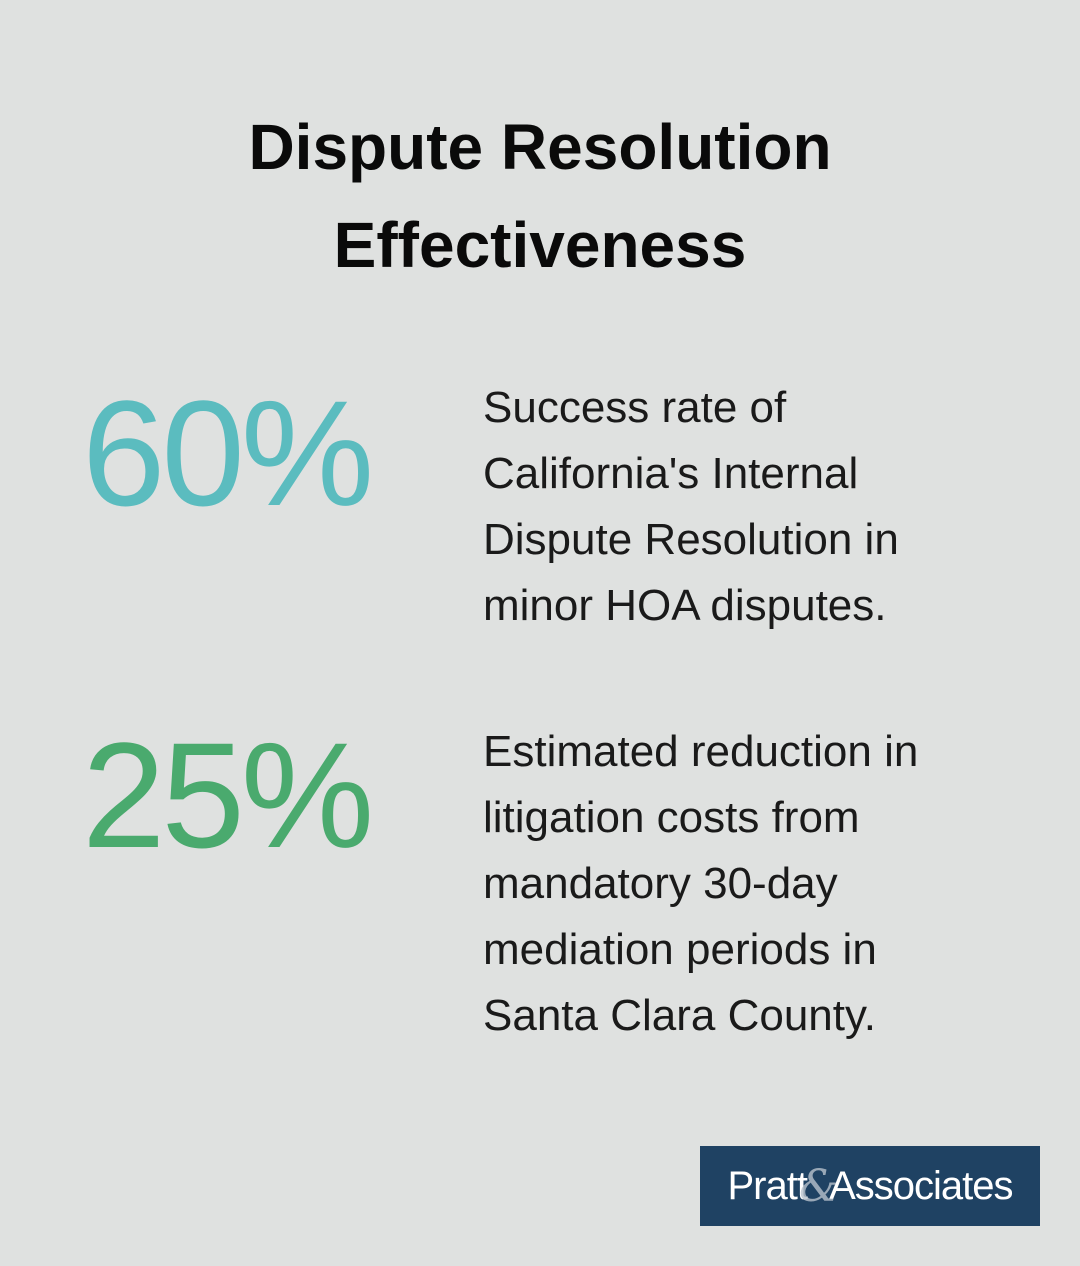  Describe the element at coordinates (691, 539) in the screenshot. I see `desc-line: Dispute Resolution in` at that location.